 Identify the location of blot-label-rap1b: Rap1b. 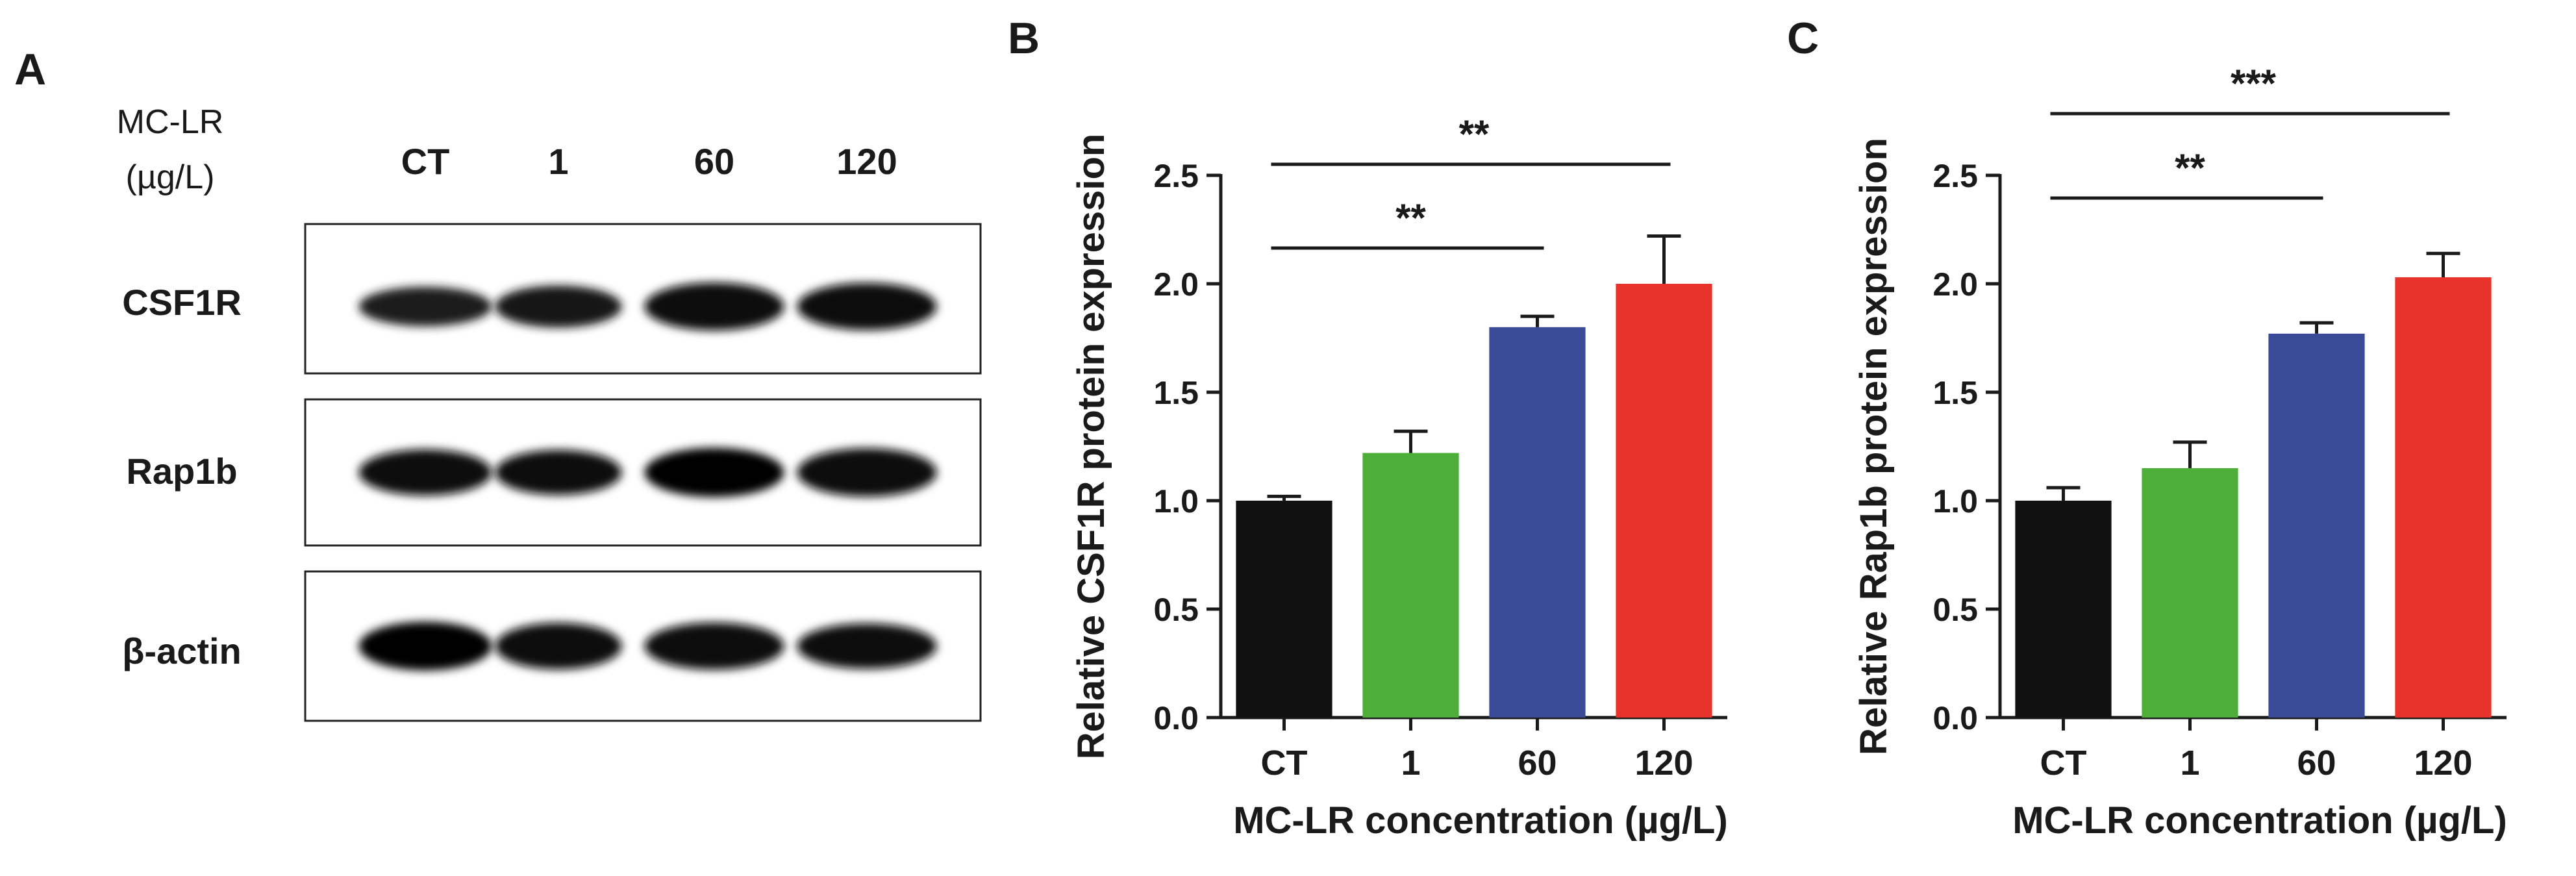
(181, 471).